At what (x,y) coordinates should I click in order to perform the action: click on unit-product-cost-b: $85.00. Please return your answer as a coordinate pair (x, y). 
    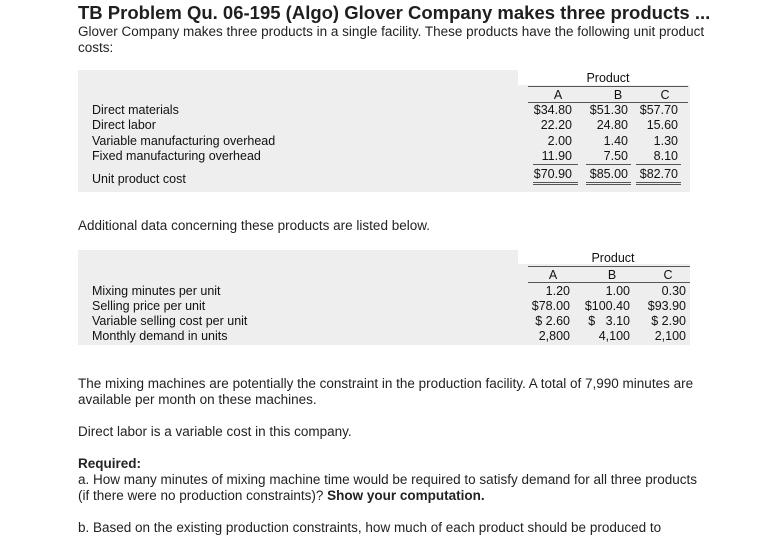
    Looking at the image, I should click on (608, 174).